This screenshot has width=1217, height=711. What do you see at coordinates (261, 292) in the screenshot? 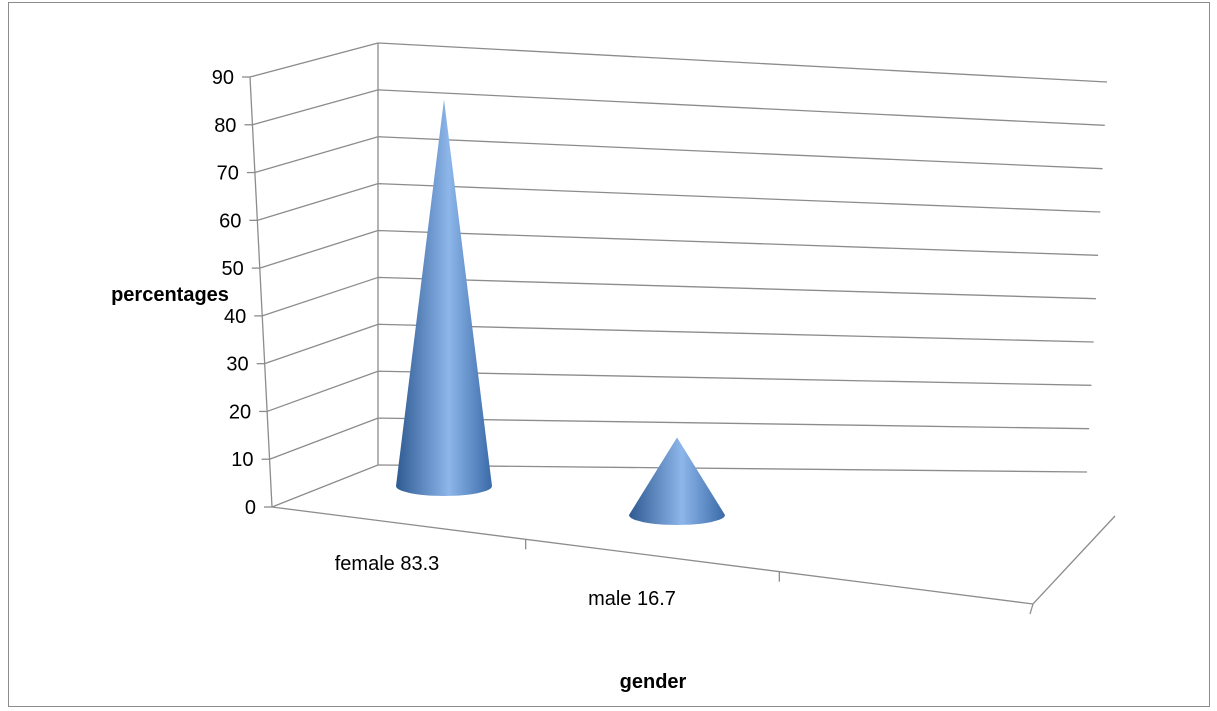
I see `y-axis-line` at bounding box center [261, 292].